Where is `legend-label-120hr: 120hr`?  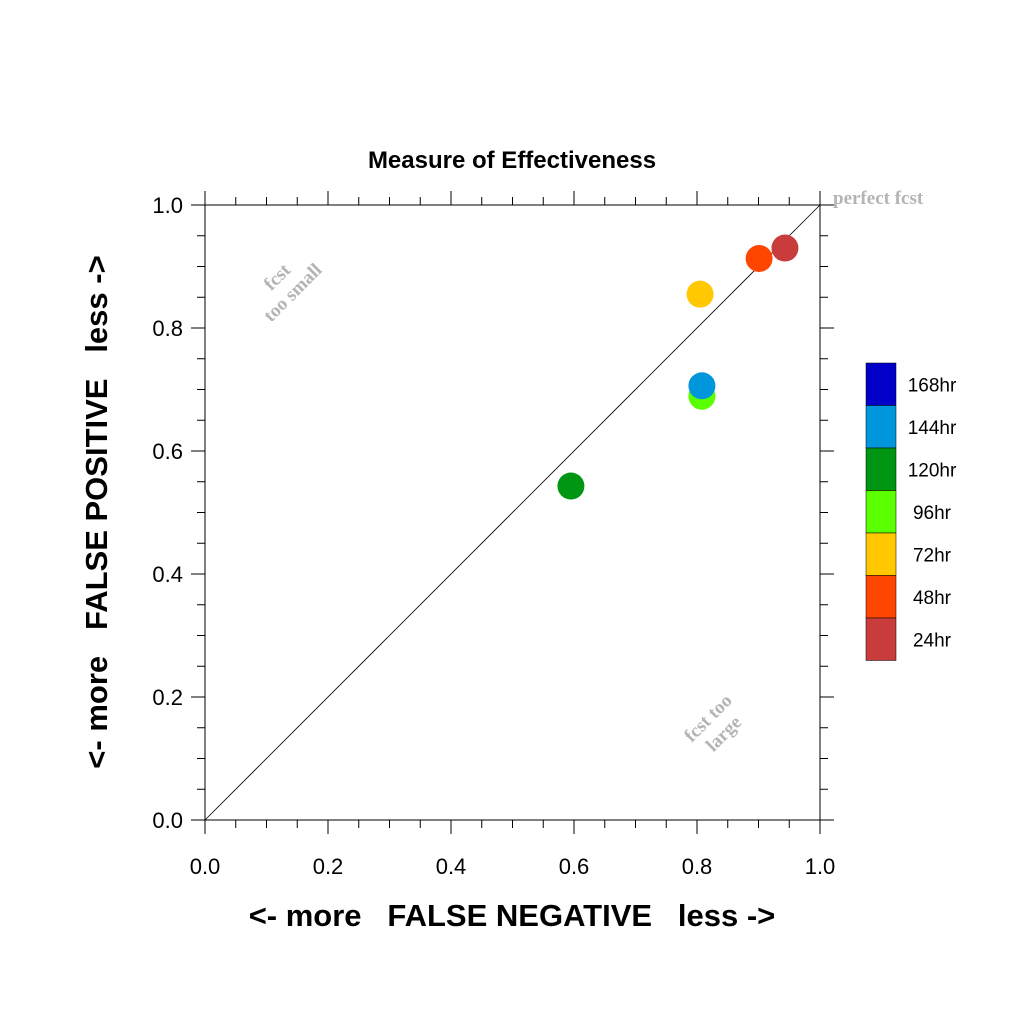 legend-label-120hr: 120hr is located at coordinates (932, 470).